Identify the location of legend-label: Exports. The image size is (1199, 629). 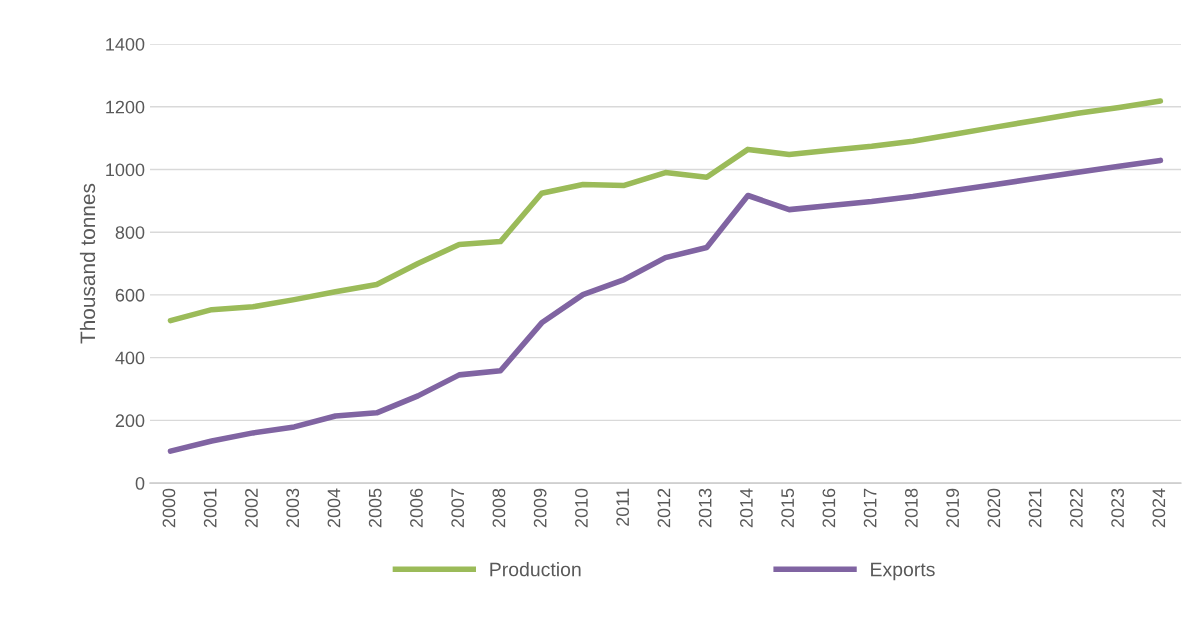
(903, 571).